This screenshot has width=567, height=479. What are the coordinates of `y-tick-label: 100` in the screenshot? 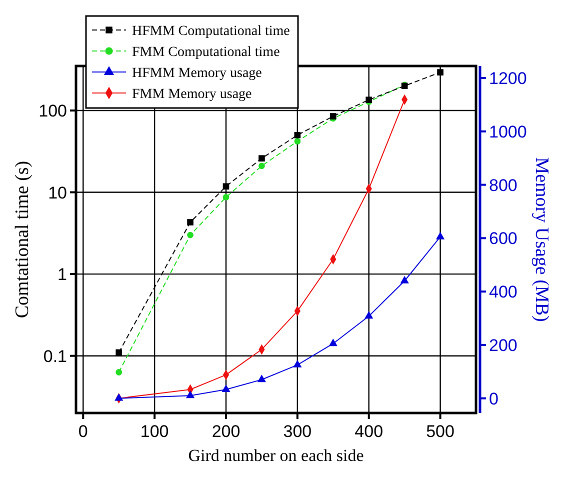 It's located at (52, 110).